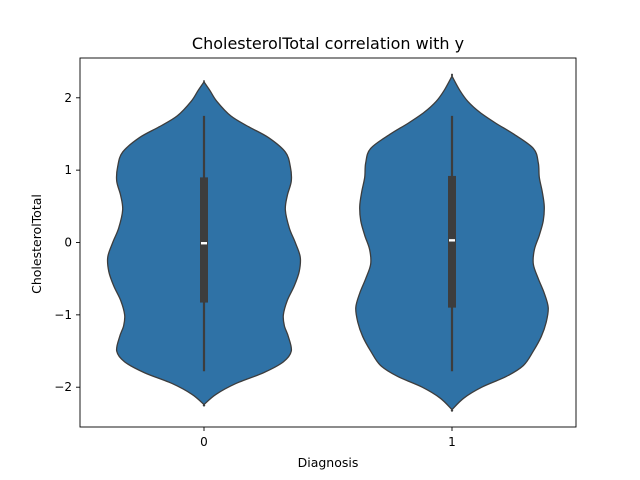 This screenshot has width=640, height=480. I want to click on y-tick-label: −2, so click(63, 387).